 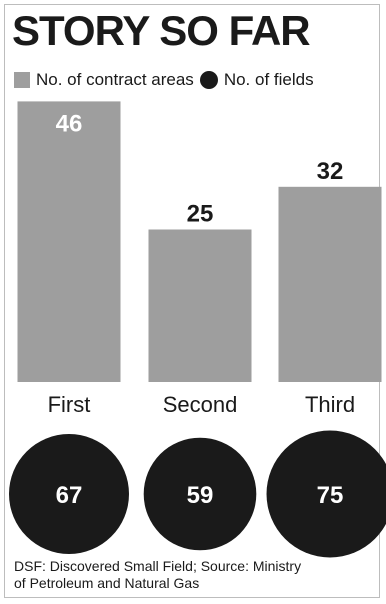 I want to click on field-circle-first, so click(x=69, y=494).